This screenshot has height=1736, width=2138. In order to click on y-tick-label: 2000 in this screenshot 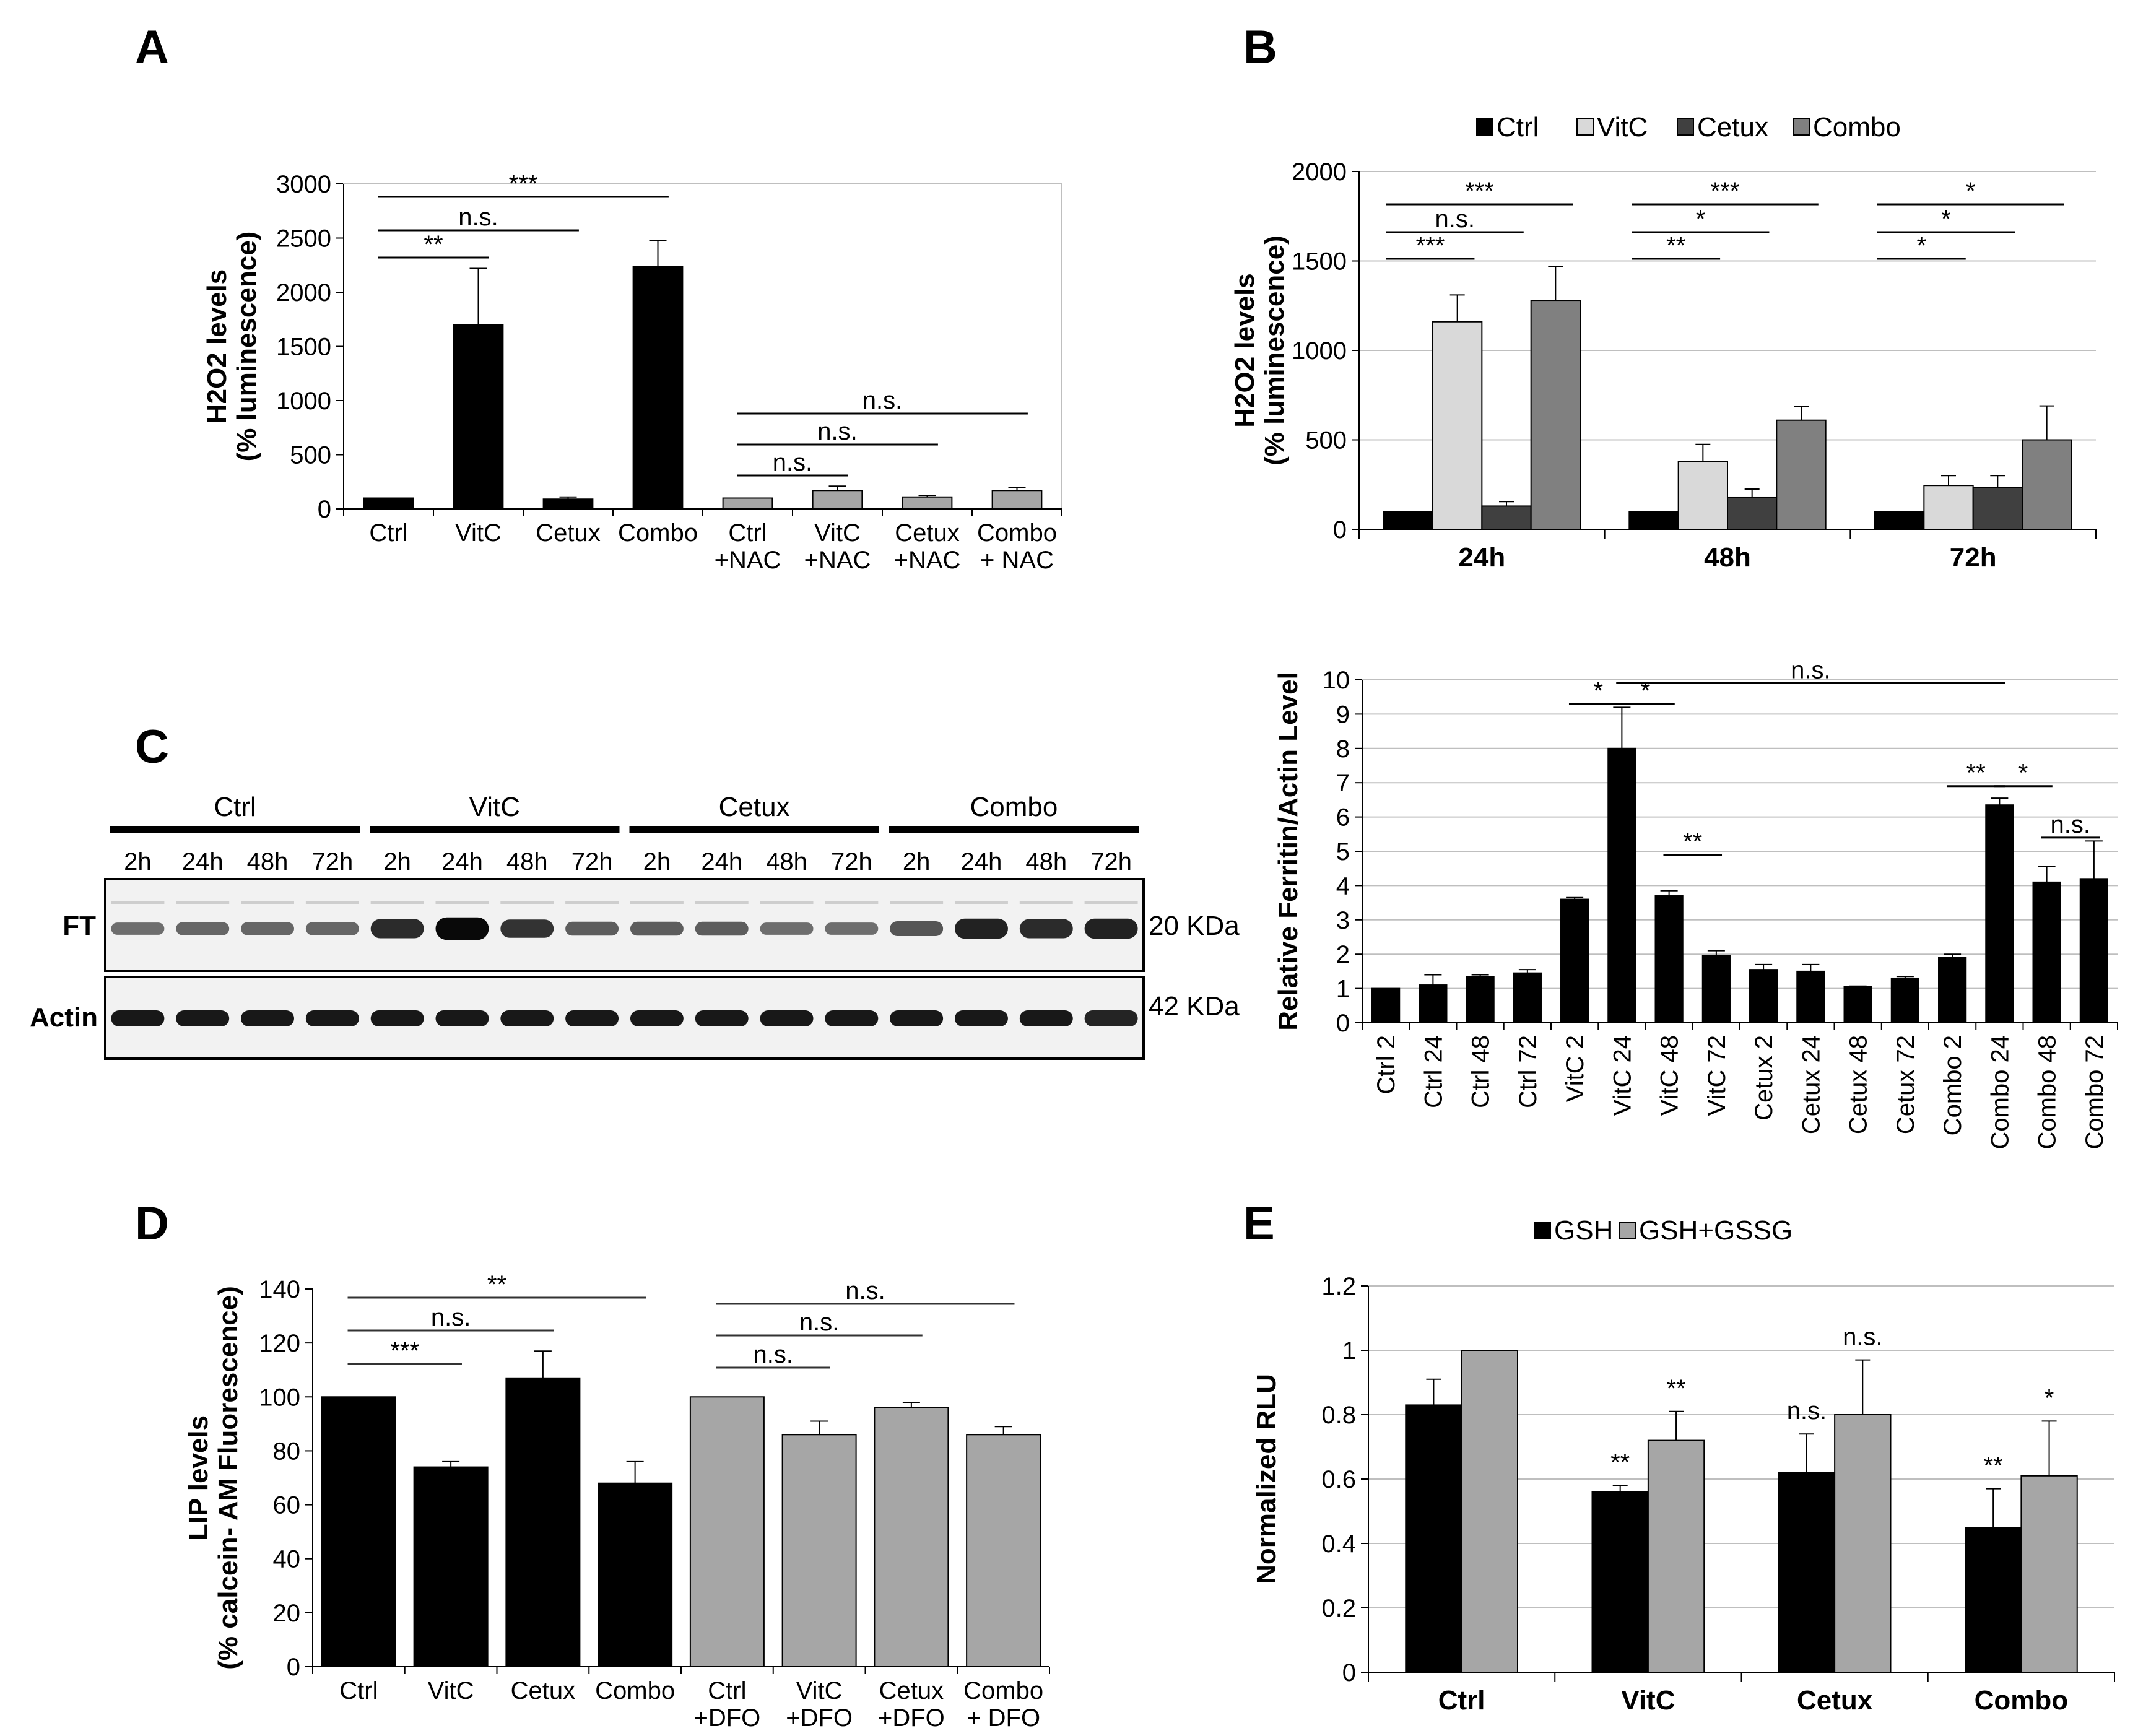, I will do `click(1319, 172)`.